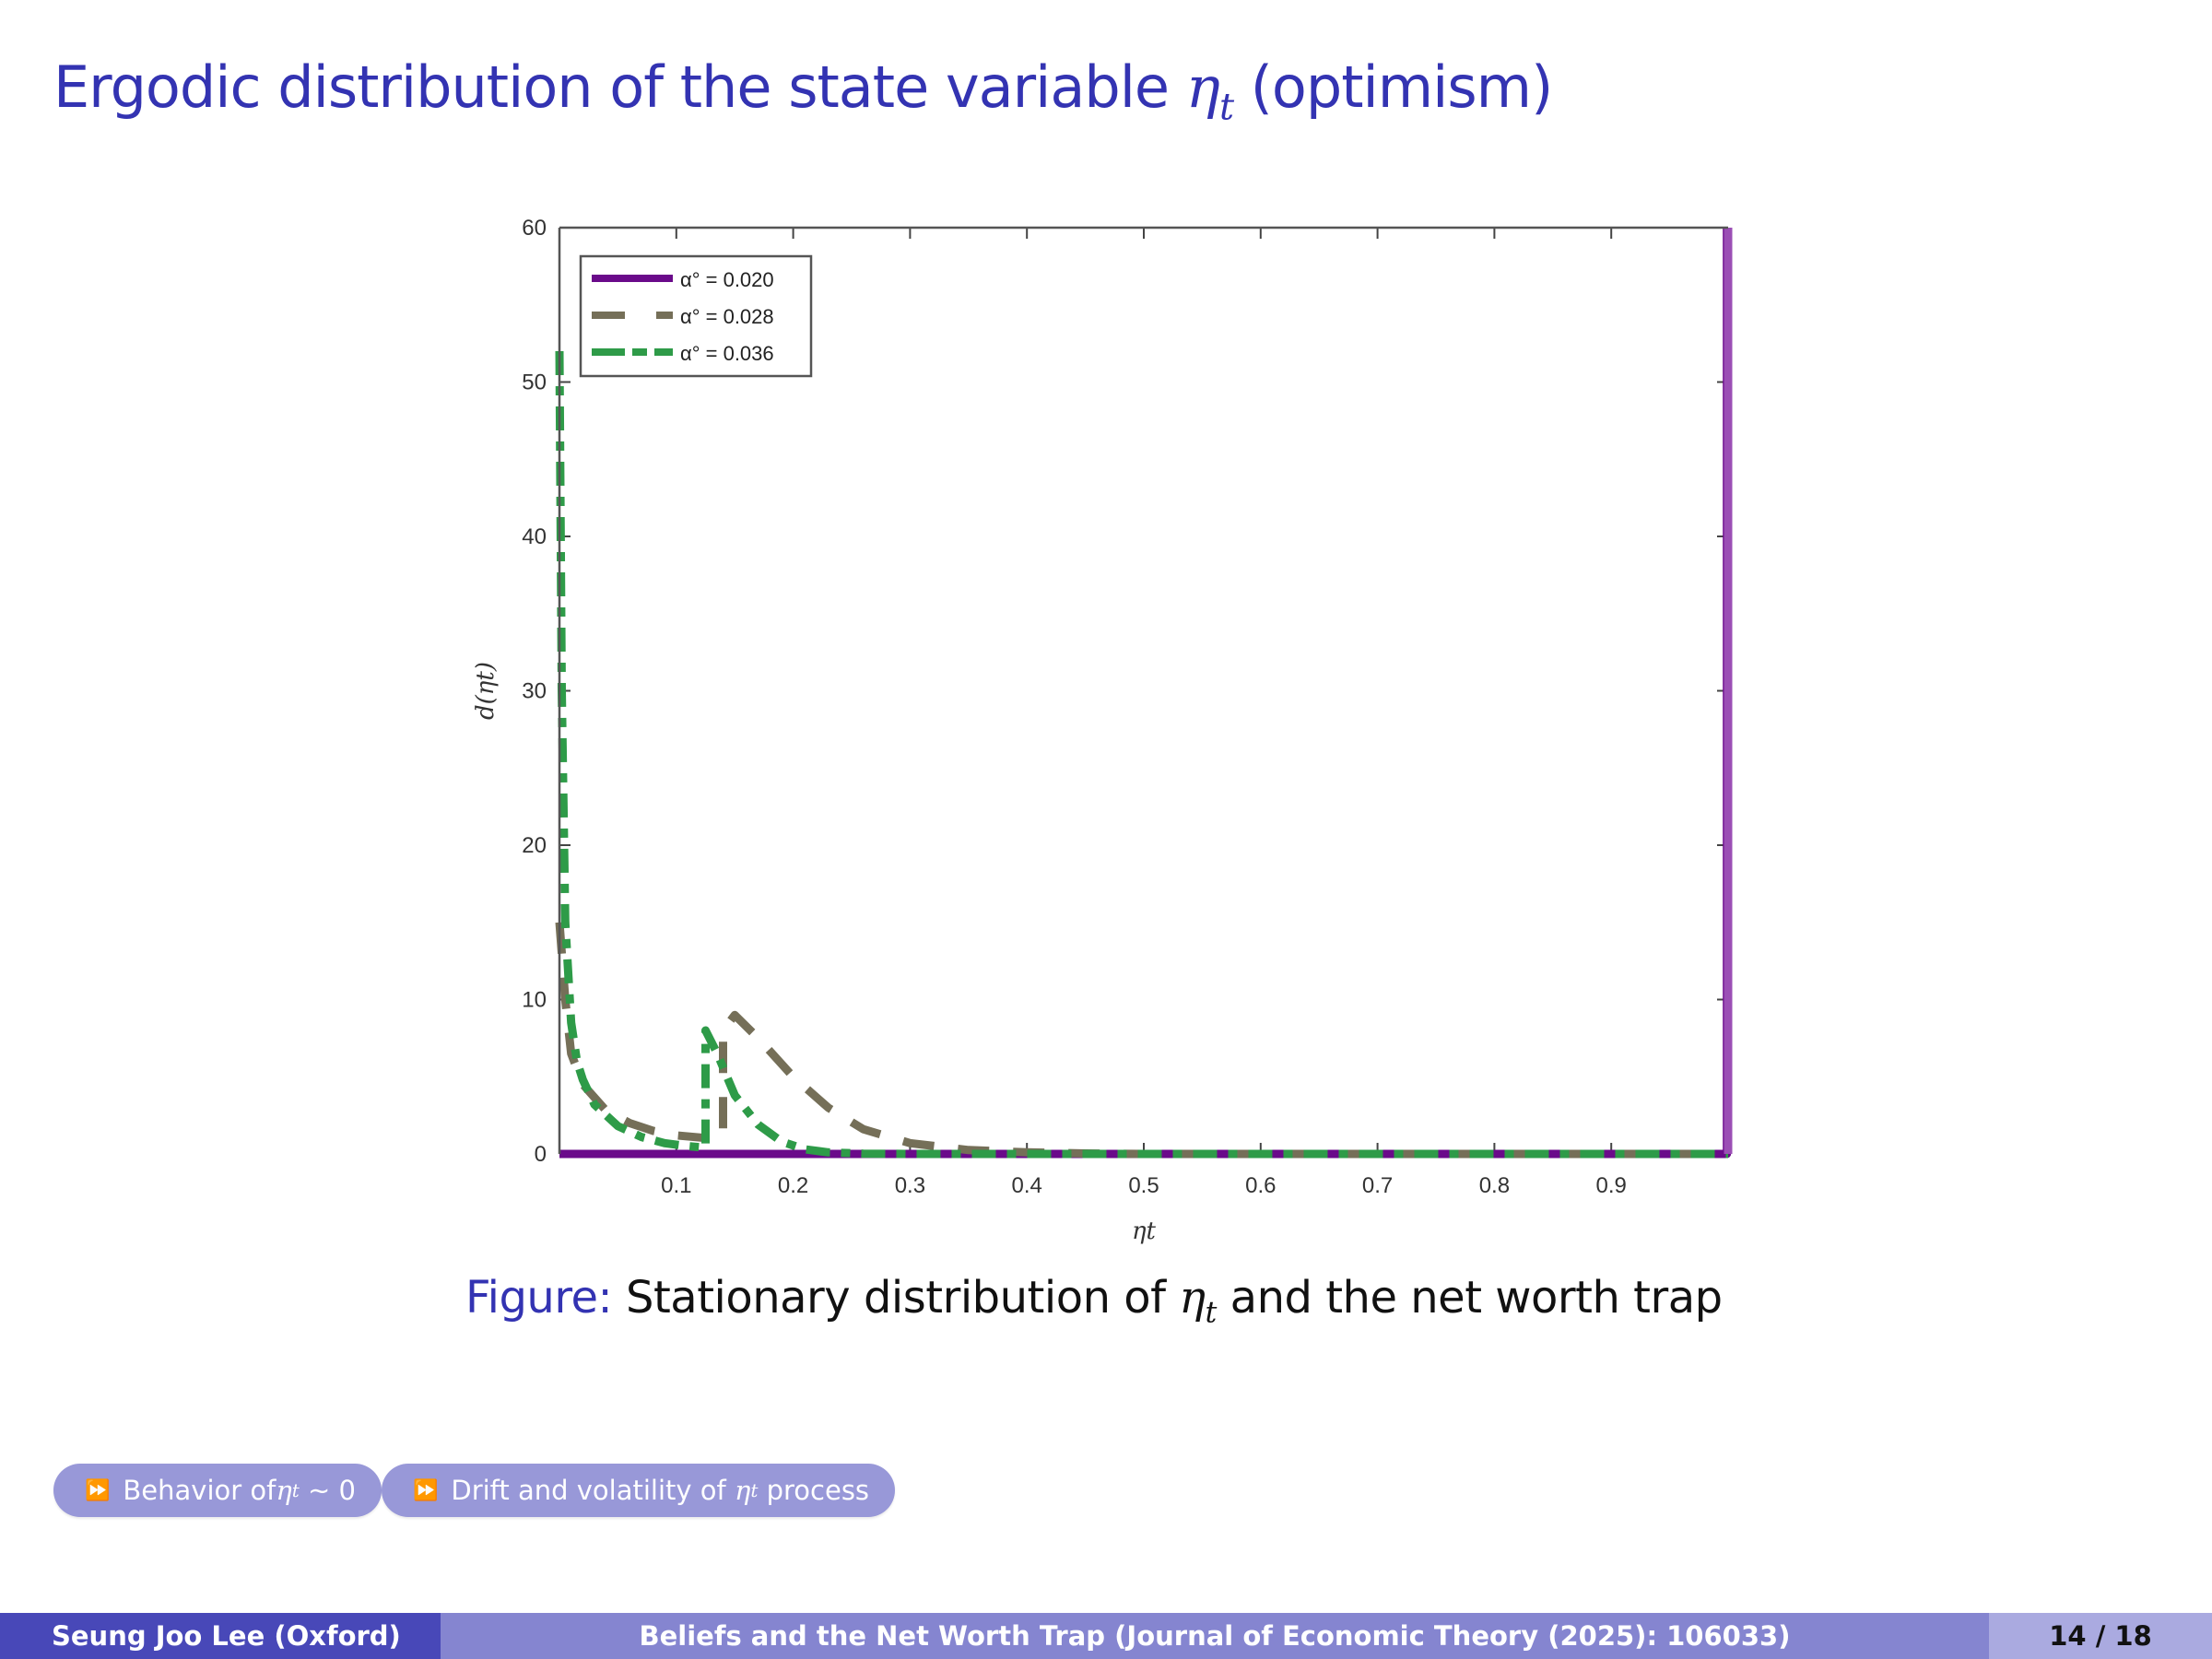 This screenshot has width=2212, height=1659. Describe the element at coordinates (727, 316) in the screenshot. I see `legend-label: α° = 0.028` at that location.